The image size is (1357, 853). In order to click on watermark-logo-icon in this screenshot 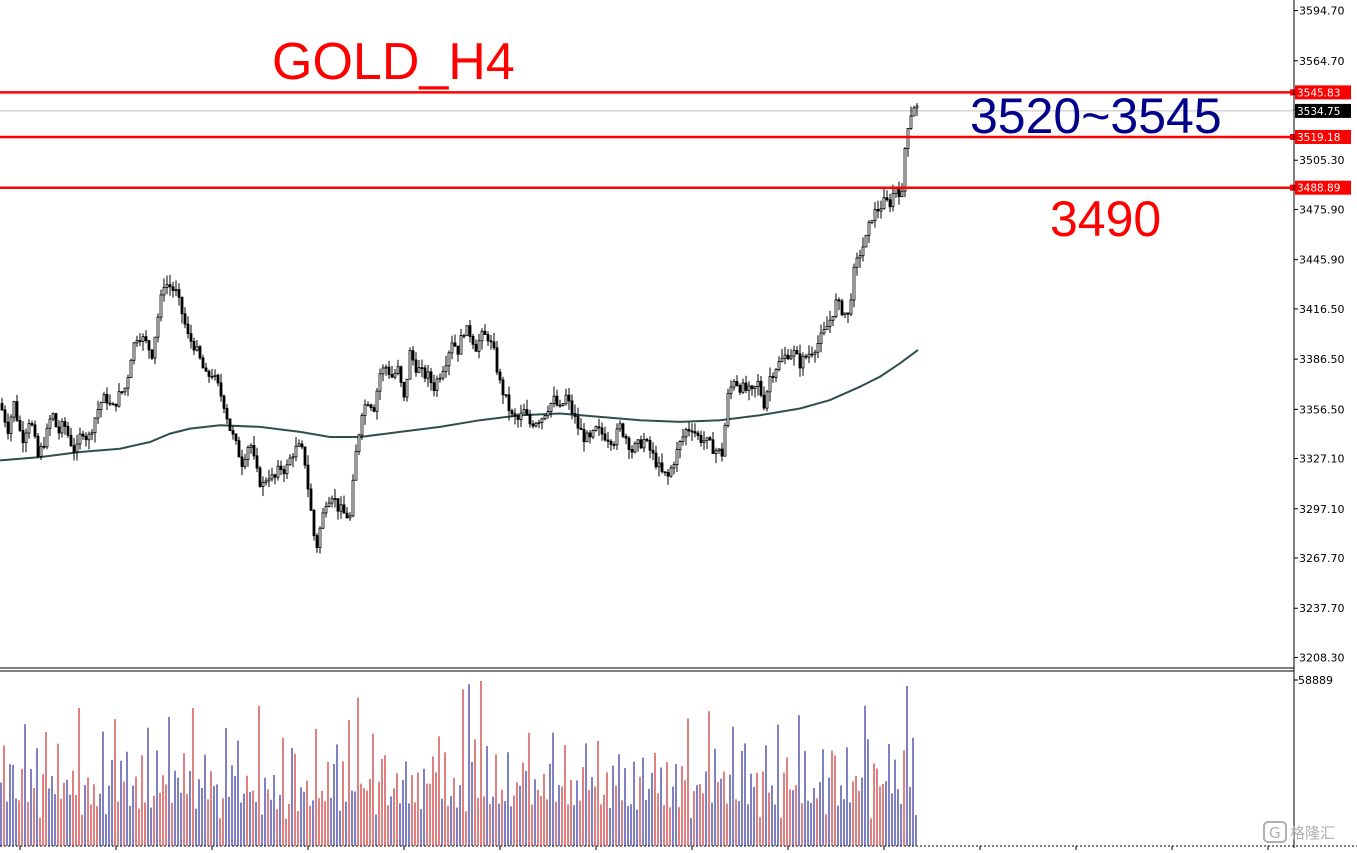, I will do `click(1275, 832)`.